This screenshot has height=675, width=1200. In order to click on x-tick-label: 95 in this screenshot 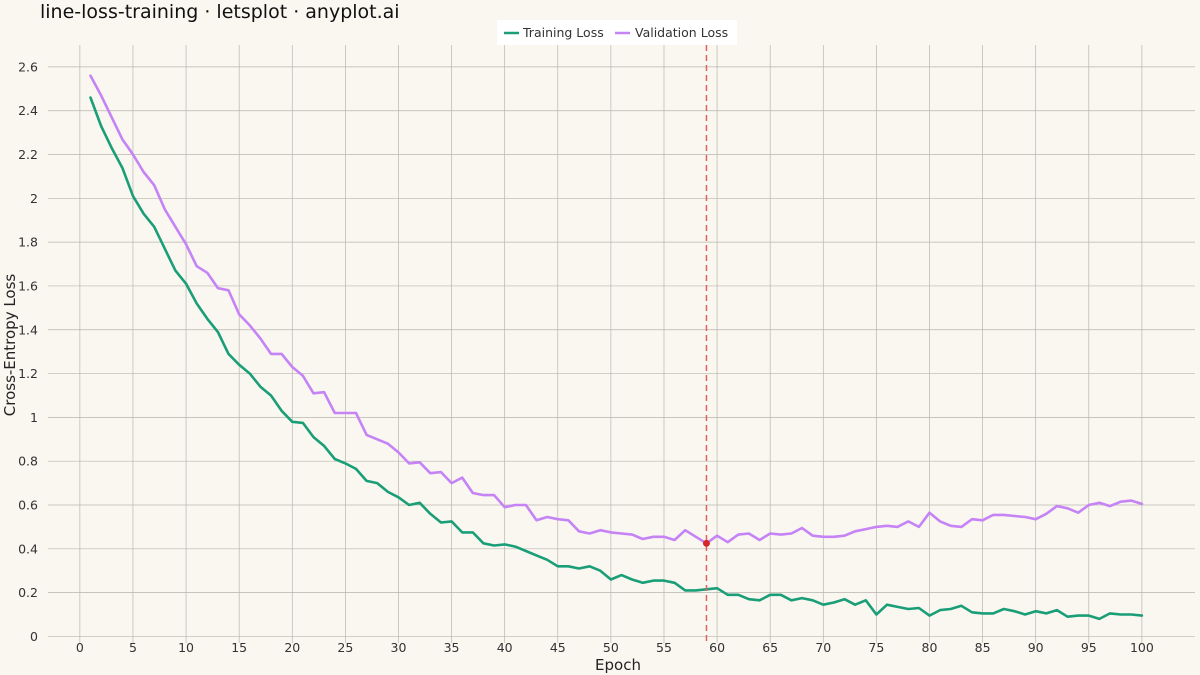, I will do `click(1089, 647)`.